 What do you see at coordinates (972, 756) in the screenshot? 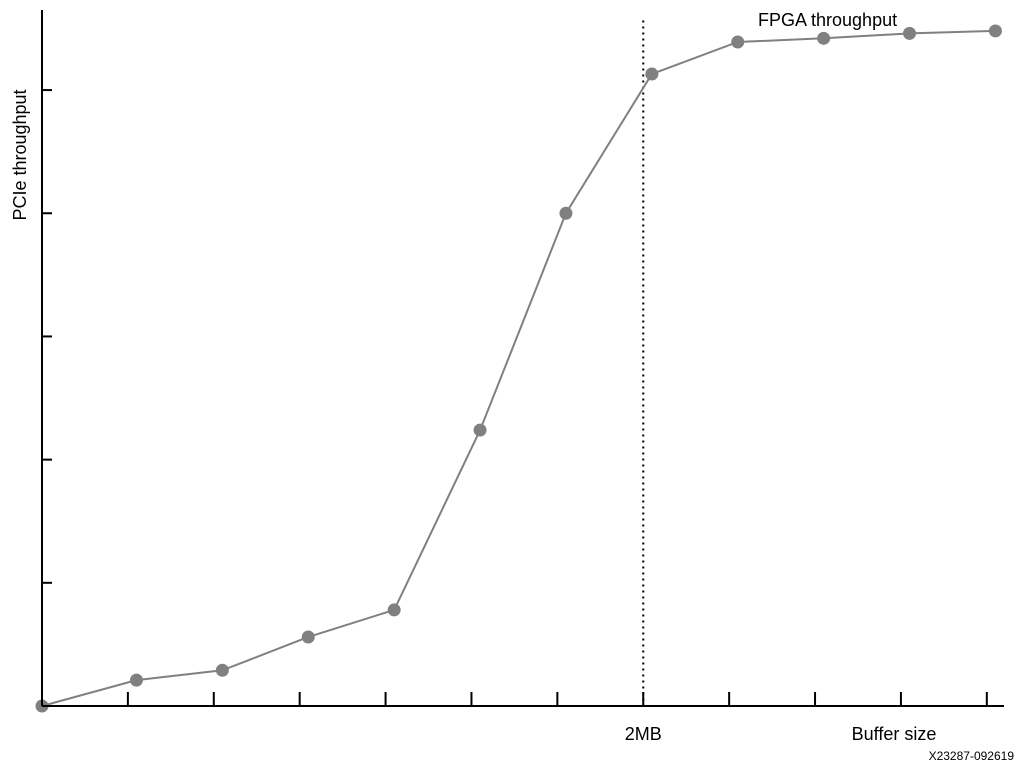
I see `figure-id: X23287-092619` at bounding box center [972, 756].